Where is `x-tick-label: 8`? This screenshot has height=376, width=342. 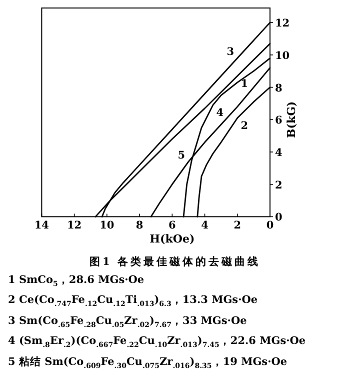 x-tick-label: 8 is located at coordinates (140, 226).